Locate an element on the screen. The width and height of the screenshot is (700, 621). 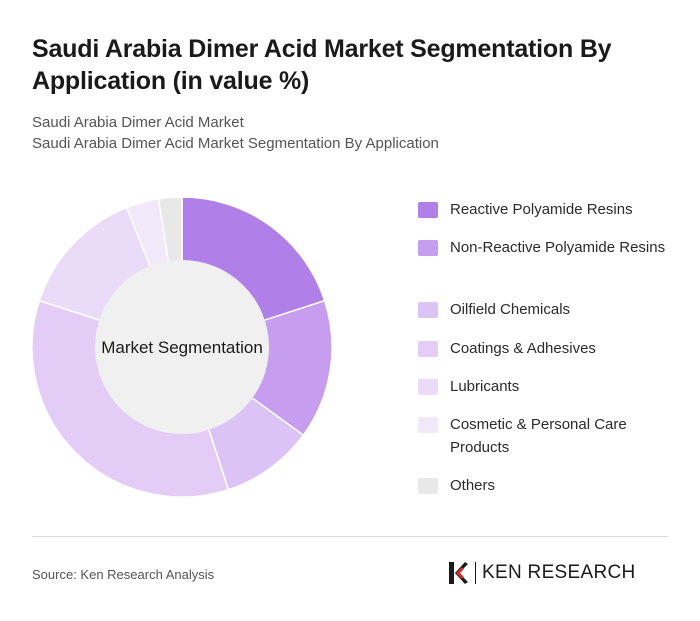
legend-item: Cosmetic & Personal Care Products is located at coordinates (543, 436).